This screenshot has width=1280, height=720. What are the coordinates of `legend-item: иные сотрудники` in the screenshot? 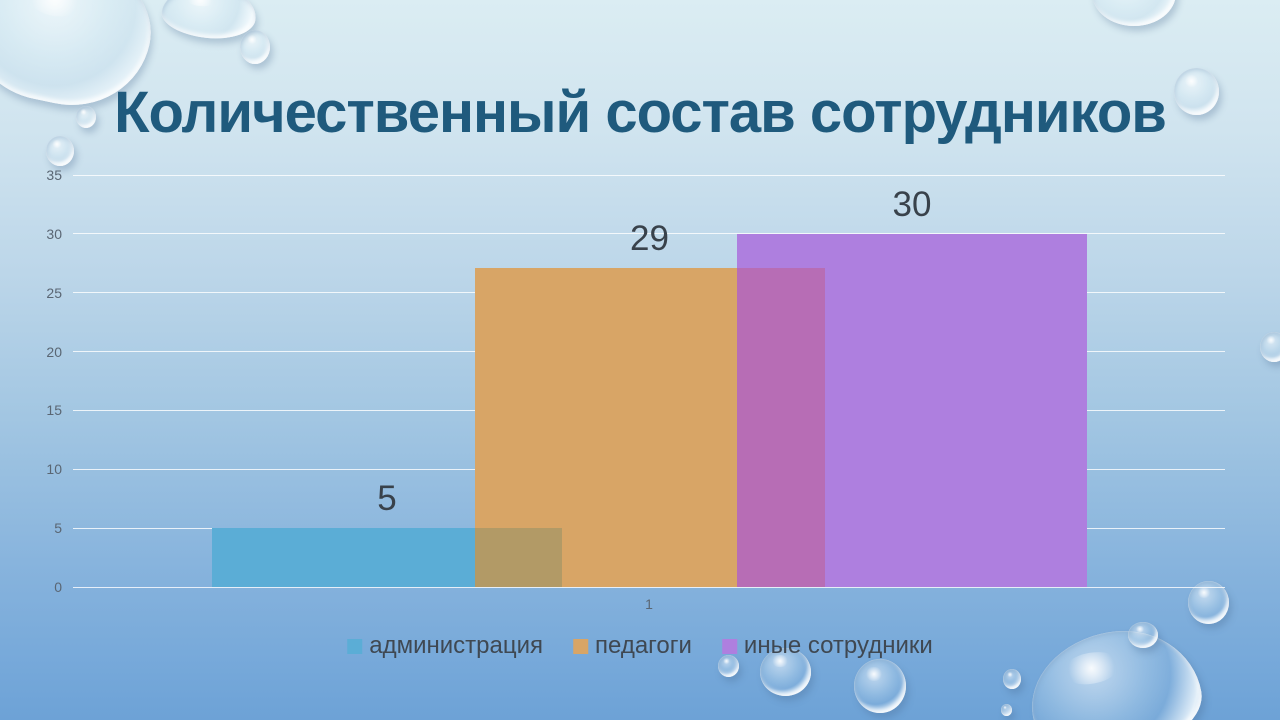 It's located at (827, 645).